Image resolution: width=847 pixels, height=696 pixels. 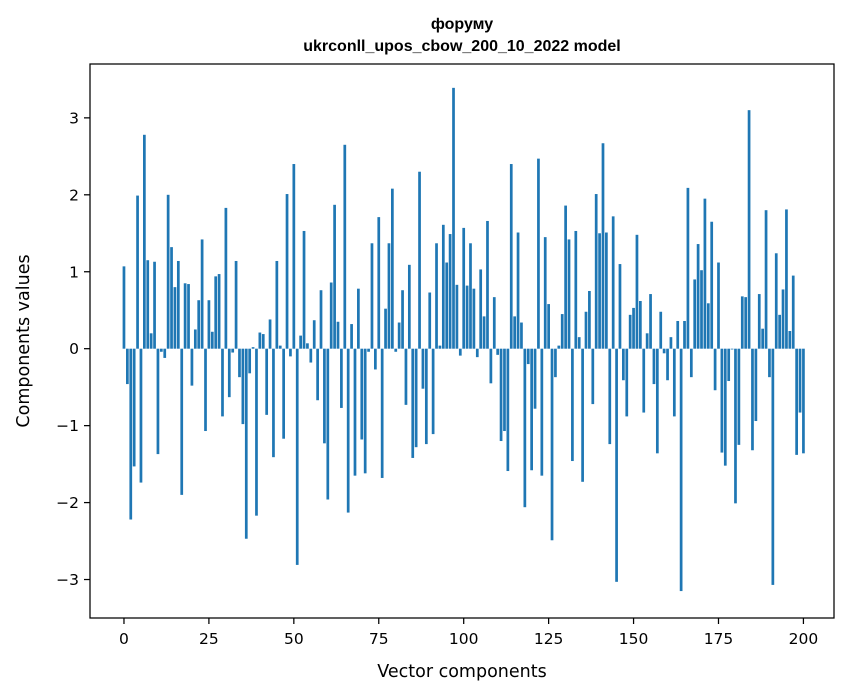 I want to click on x-tick-label: 75, so click(x=379, y=639).